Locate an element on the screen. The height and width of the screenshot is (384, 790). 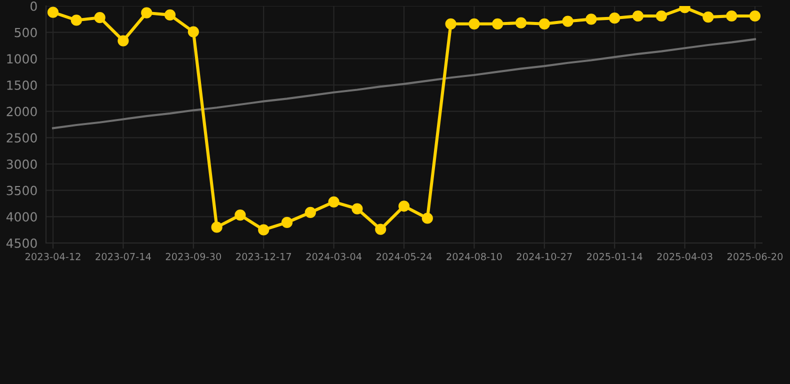
x-tick-label: 2023-09-30 is located at coordinates (194, 256).